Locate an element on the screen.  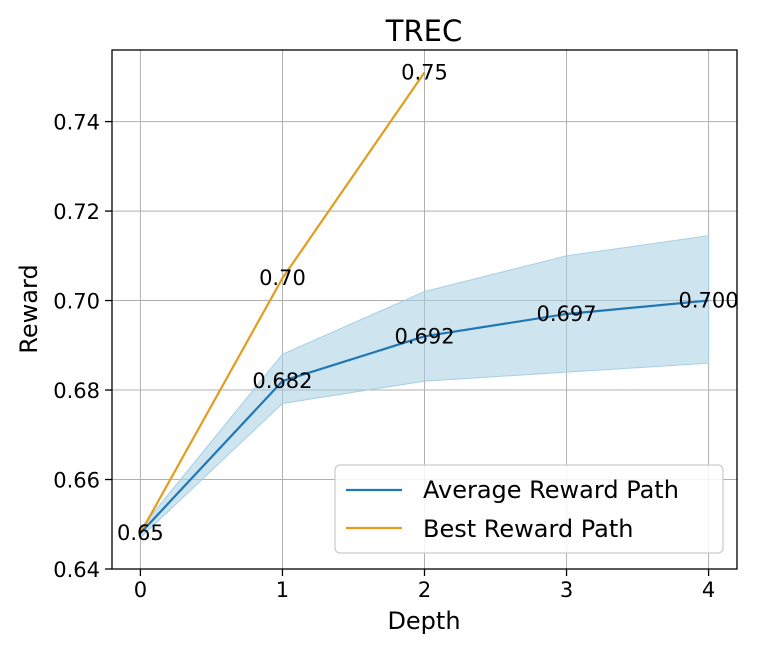
average-data-label: 0.682 is located at coordinates (282, 381).